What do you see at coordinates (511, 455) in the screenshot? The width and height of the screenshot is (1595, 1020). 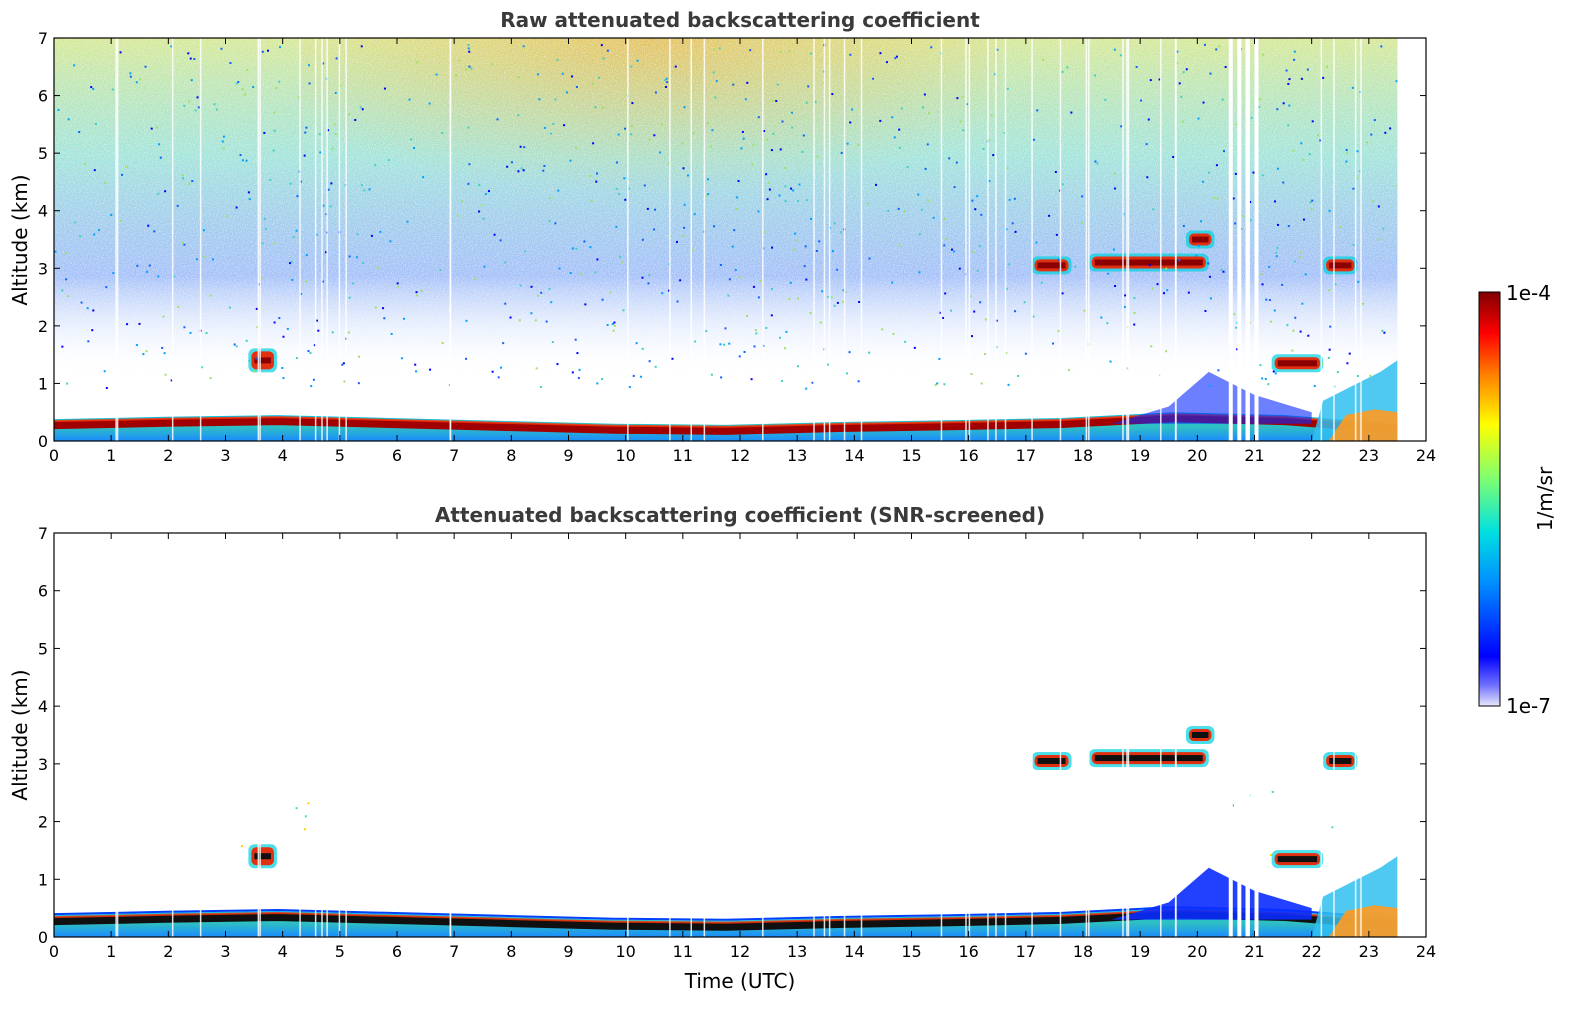 I see `x-tick-label: 8` at bounding box center [511, 455].